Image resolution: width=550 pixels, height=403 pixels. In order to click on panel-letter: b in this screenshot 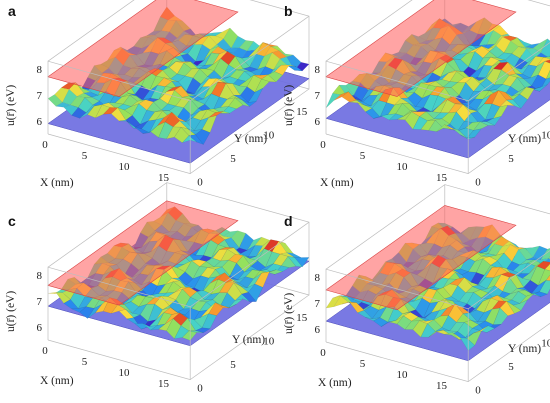, I will do `click(288, 11)`.